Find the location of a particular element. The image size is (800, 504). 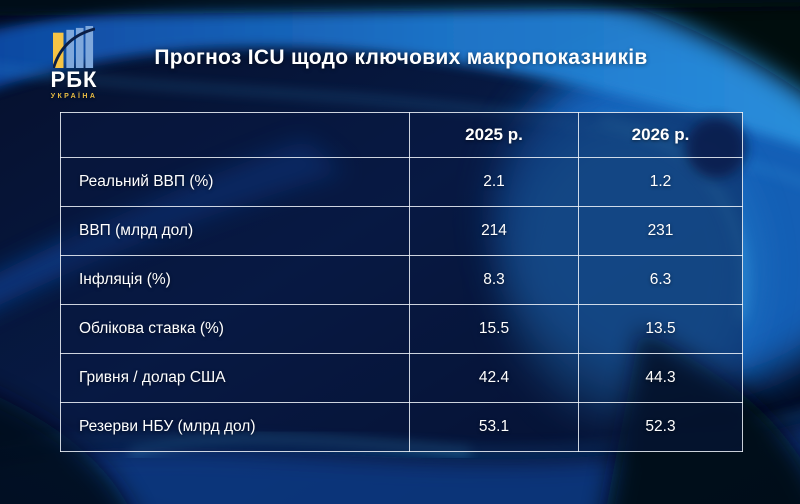

table-row: Інфляція (%) 8.3 6.3 is located at coordinates (401, 280).